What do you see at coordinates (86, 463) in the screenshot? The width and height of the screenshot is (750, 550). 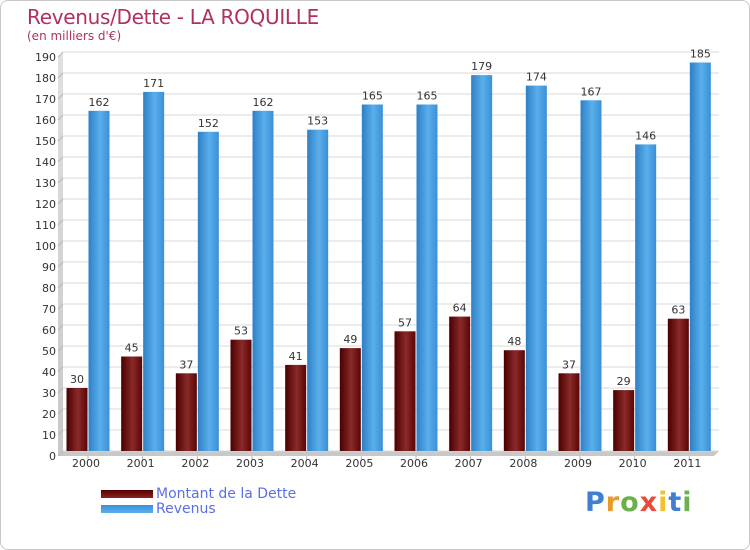 I see `x-tick-label: 2000` at bounding box center [86, 463].